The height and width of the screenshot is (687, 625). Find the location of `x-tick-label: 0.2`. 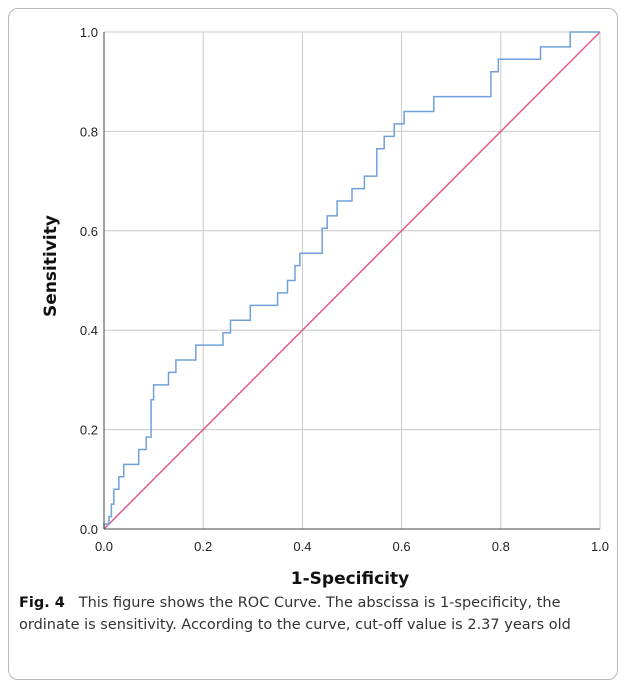

x-tick-label: 0.2 is located at coordinates (203, 546).